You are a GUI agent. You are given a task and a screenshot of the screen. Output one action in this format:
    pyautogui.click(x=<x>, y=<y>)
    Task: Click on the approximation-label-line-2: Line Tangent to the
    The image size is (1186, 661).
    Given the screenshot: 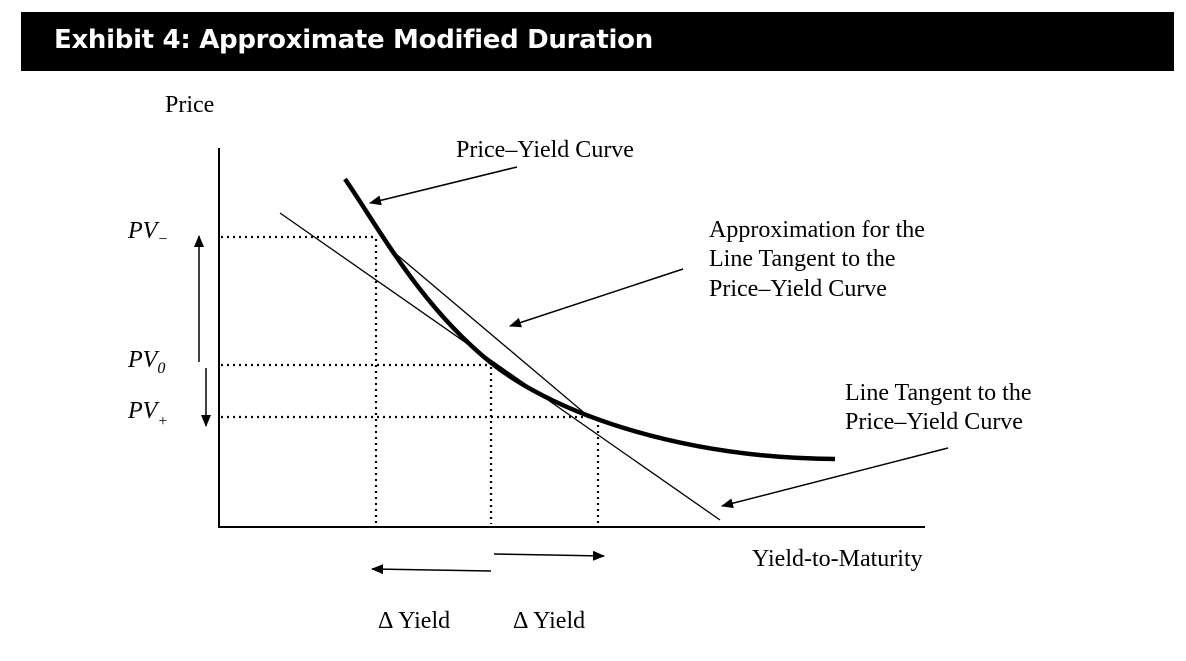 What is the action you would take?
    pyautogui.click(x=802, y=259)
    